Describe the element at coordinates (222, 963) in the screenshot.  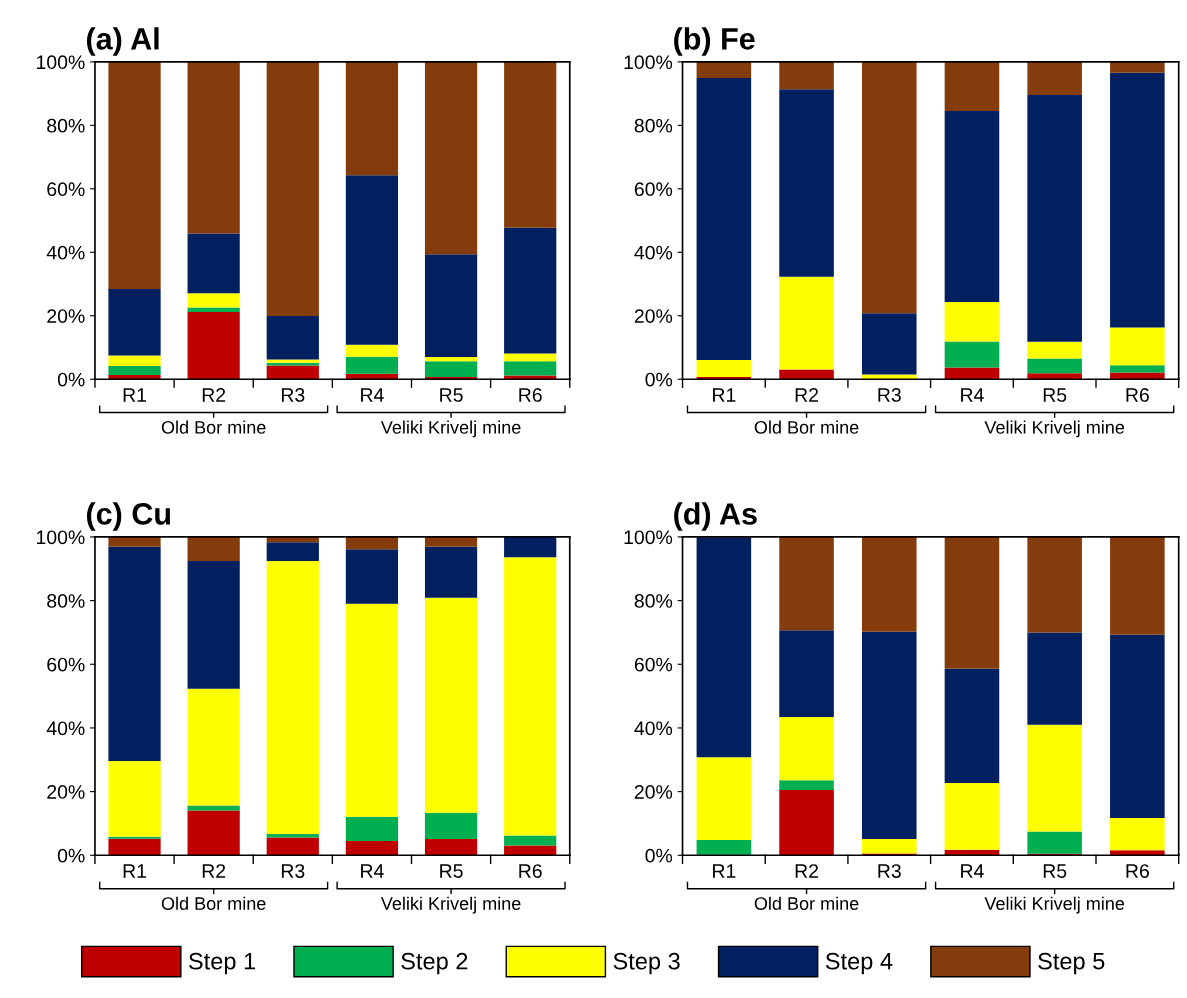
I see `legend-label: Step 1` at that location.